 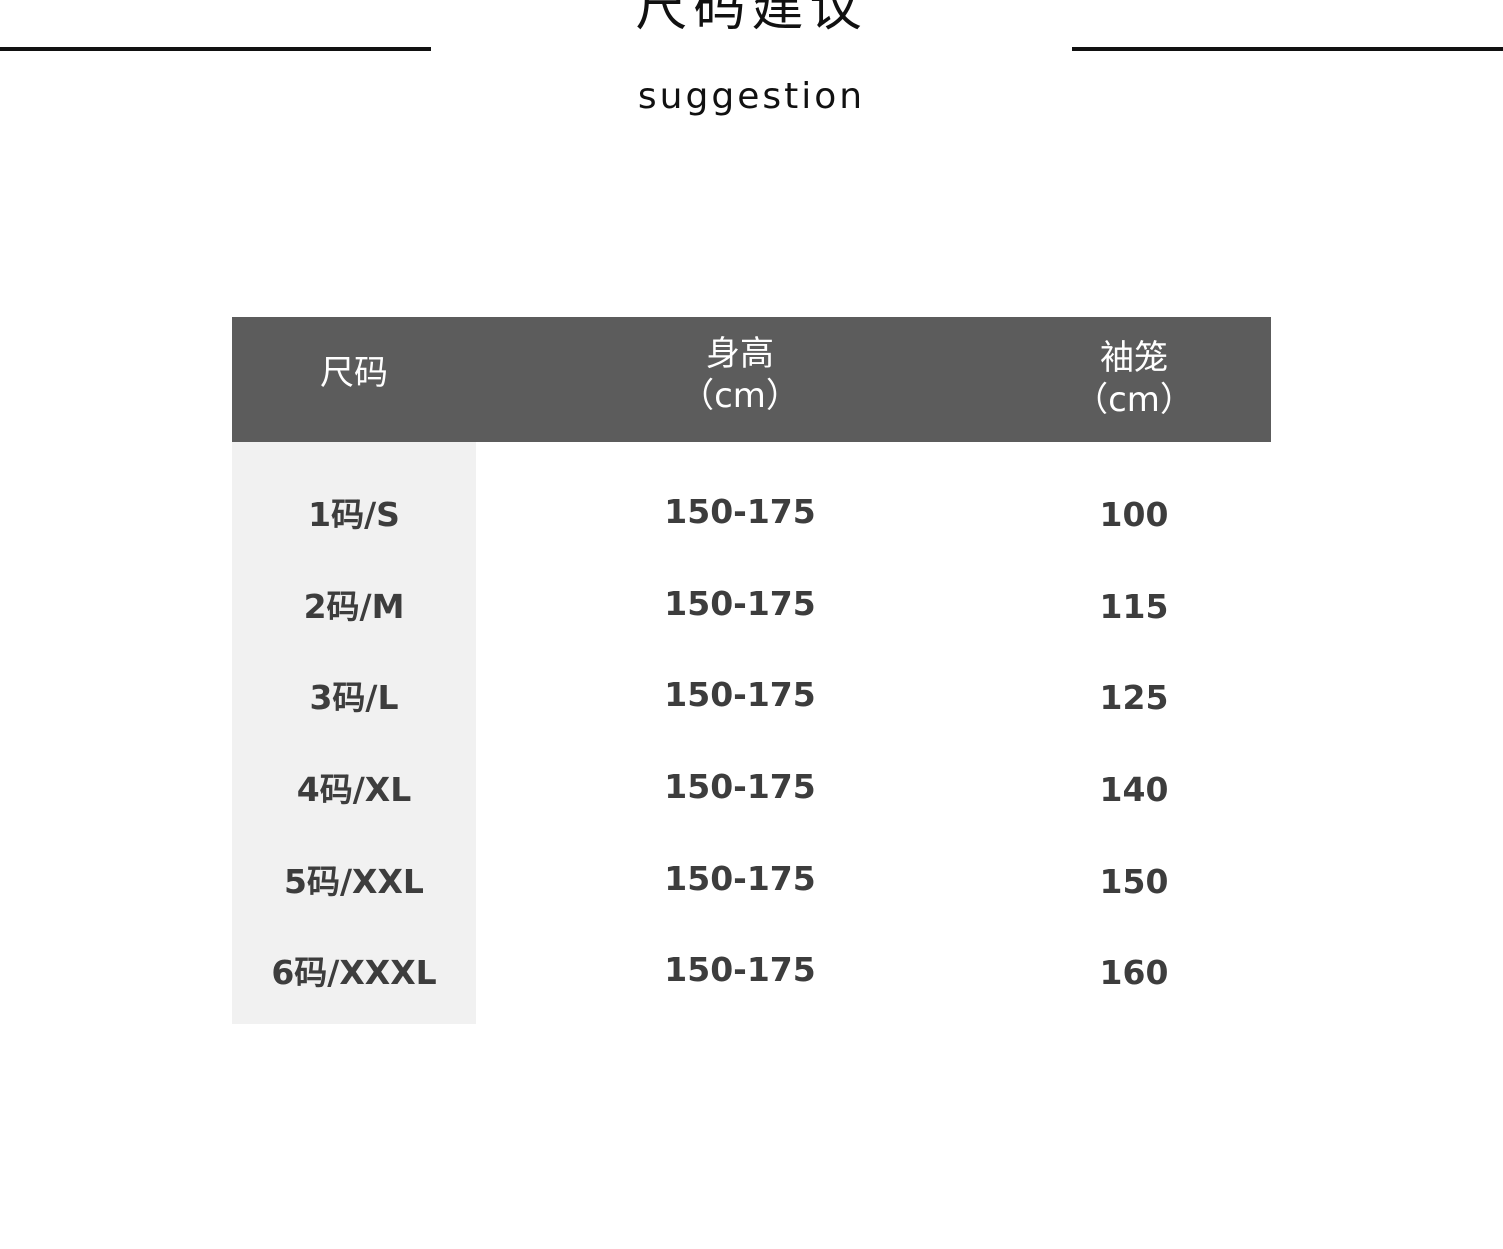 What do you see at coordinates (1134, 697) in the screenshot?
I see `sleeve-cell: 125` at bounding box center [1134, 697].